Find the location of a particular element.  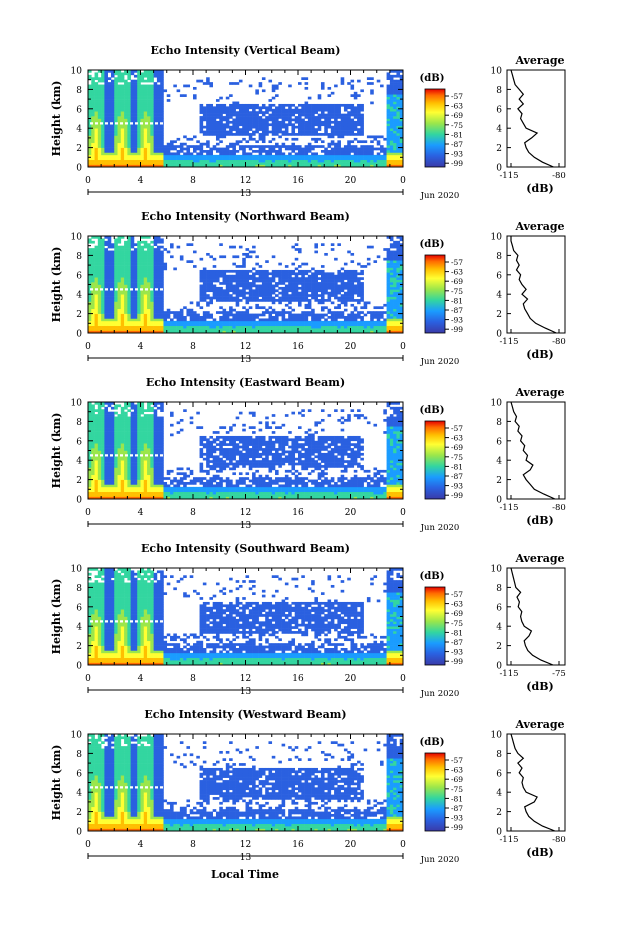

x-tick-label: 20 is located at coordinates (351, 347).